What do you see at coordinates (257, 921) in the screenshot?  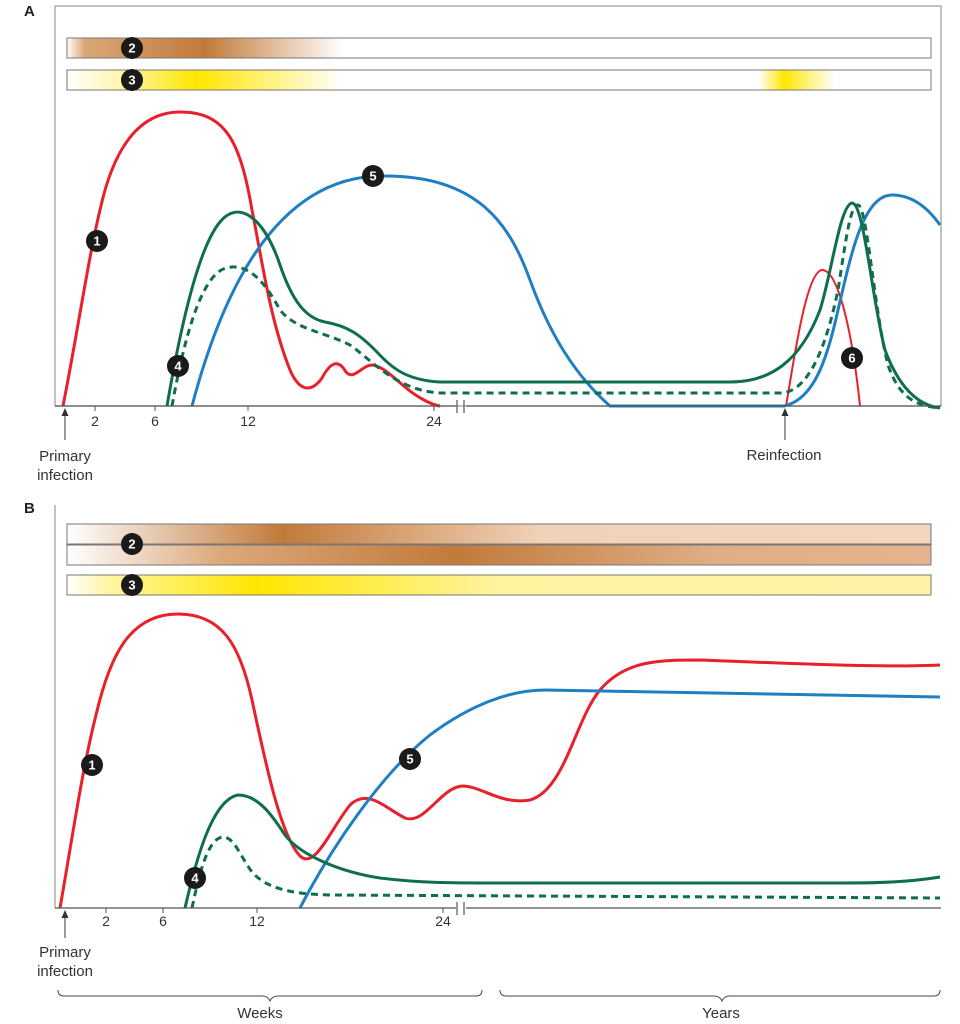 I see `panel-b-tick-12: 12` at bounding box center [257, 921].